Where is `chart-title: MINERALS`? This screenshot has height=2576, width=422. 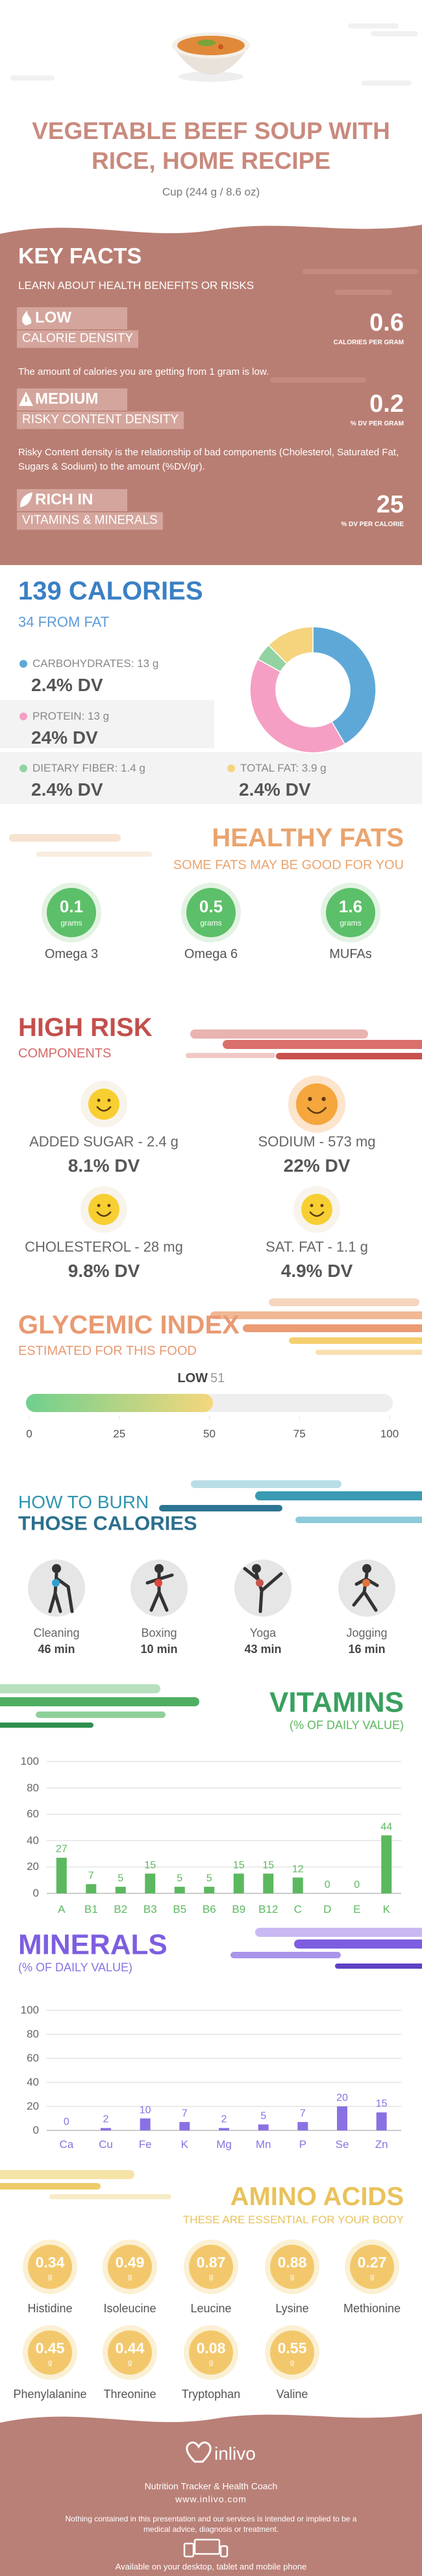 chart-title: MINERALS is located at coordinates (93, 1945).